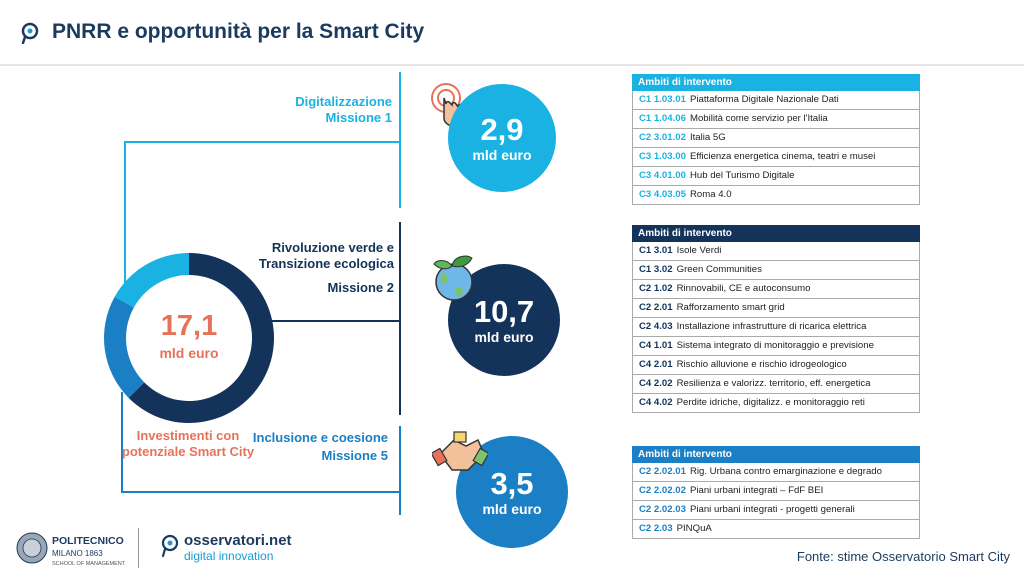 The height and width of the screenshot is (576, 1024). What do you see at coordinates (742, 175) in the screenshot?
I see `row-text: Hub del Turismo Digitale` at bounding box center [742, 175].